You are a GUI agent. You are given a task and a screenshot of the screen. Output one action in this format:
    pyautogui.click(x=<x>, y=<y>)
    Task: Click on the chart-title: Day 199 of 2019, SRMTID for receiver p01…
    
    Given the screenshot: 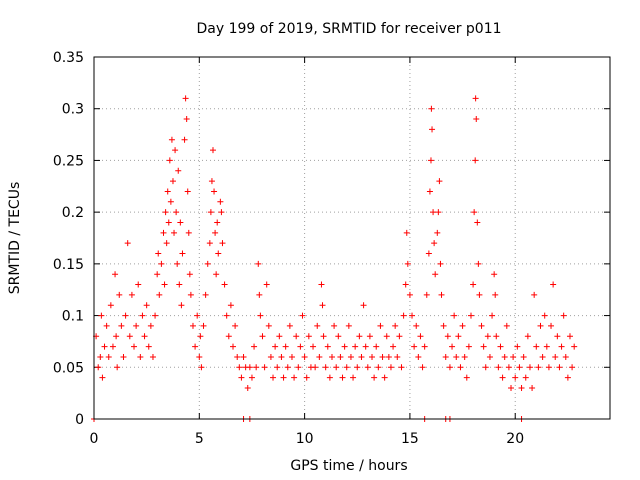 What is the action you would take?
    pyautogui.click(x=348, y=29)
    